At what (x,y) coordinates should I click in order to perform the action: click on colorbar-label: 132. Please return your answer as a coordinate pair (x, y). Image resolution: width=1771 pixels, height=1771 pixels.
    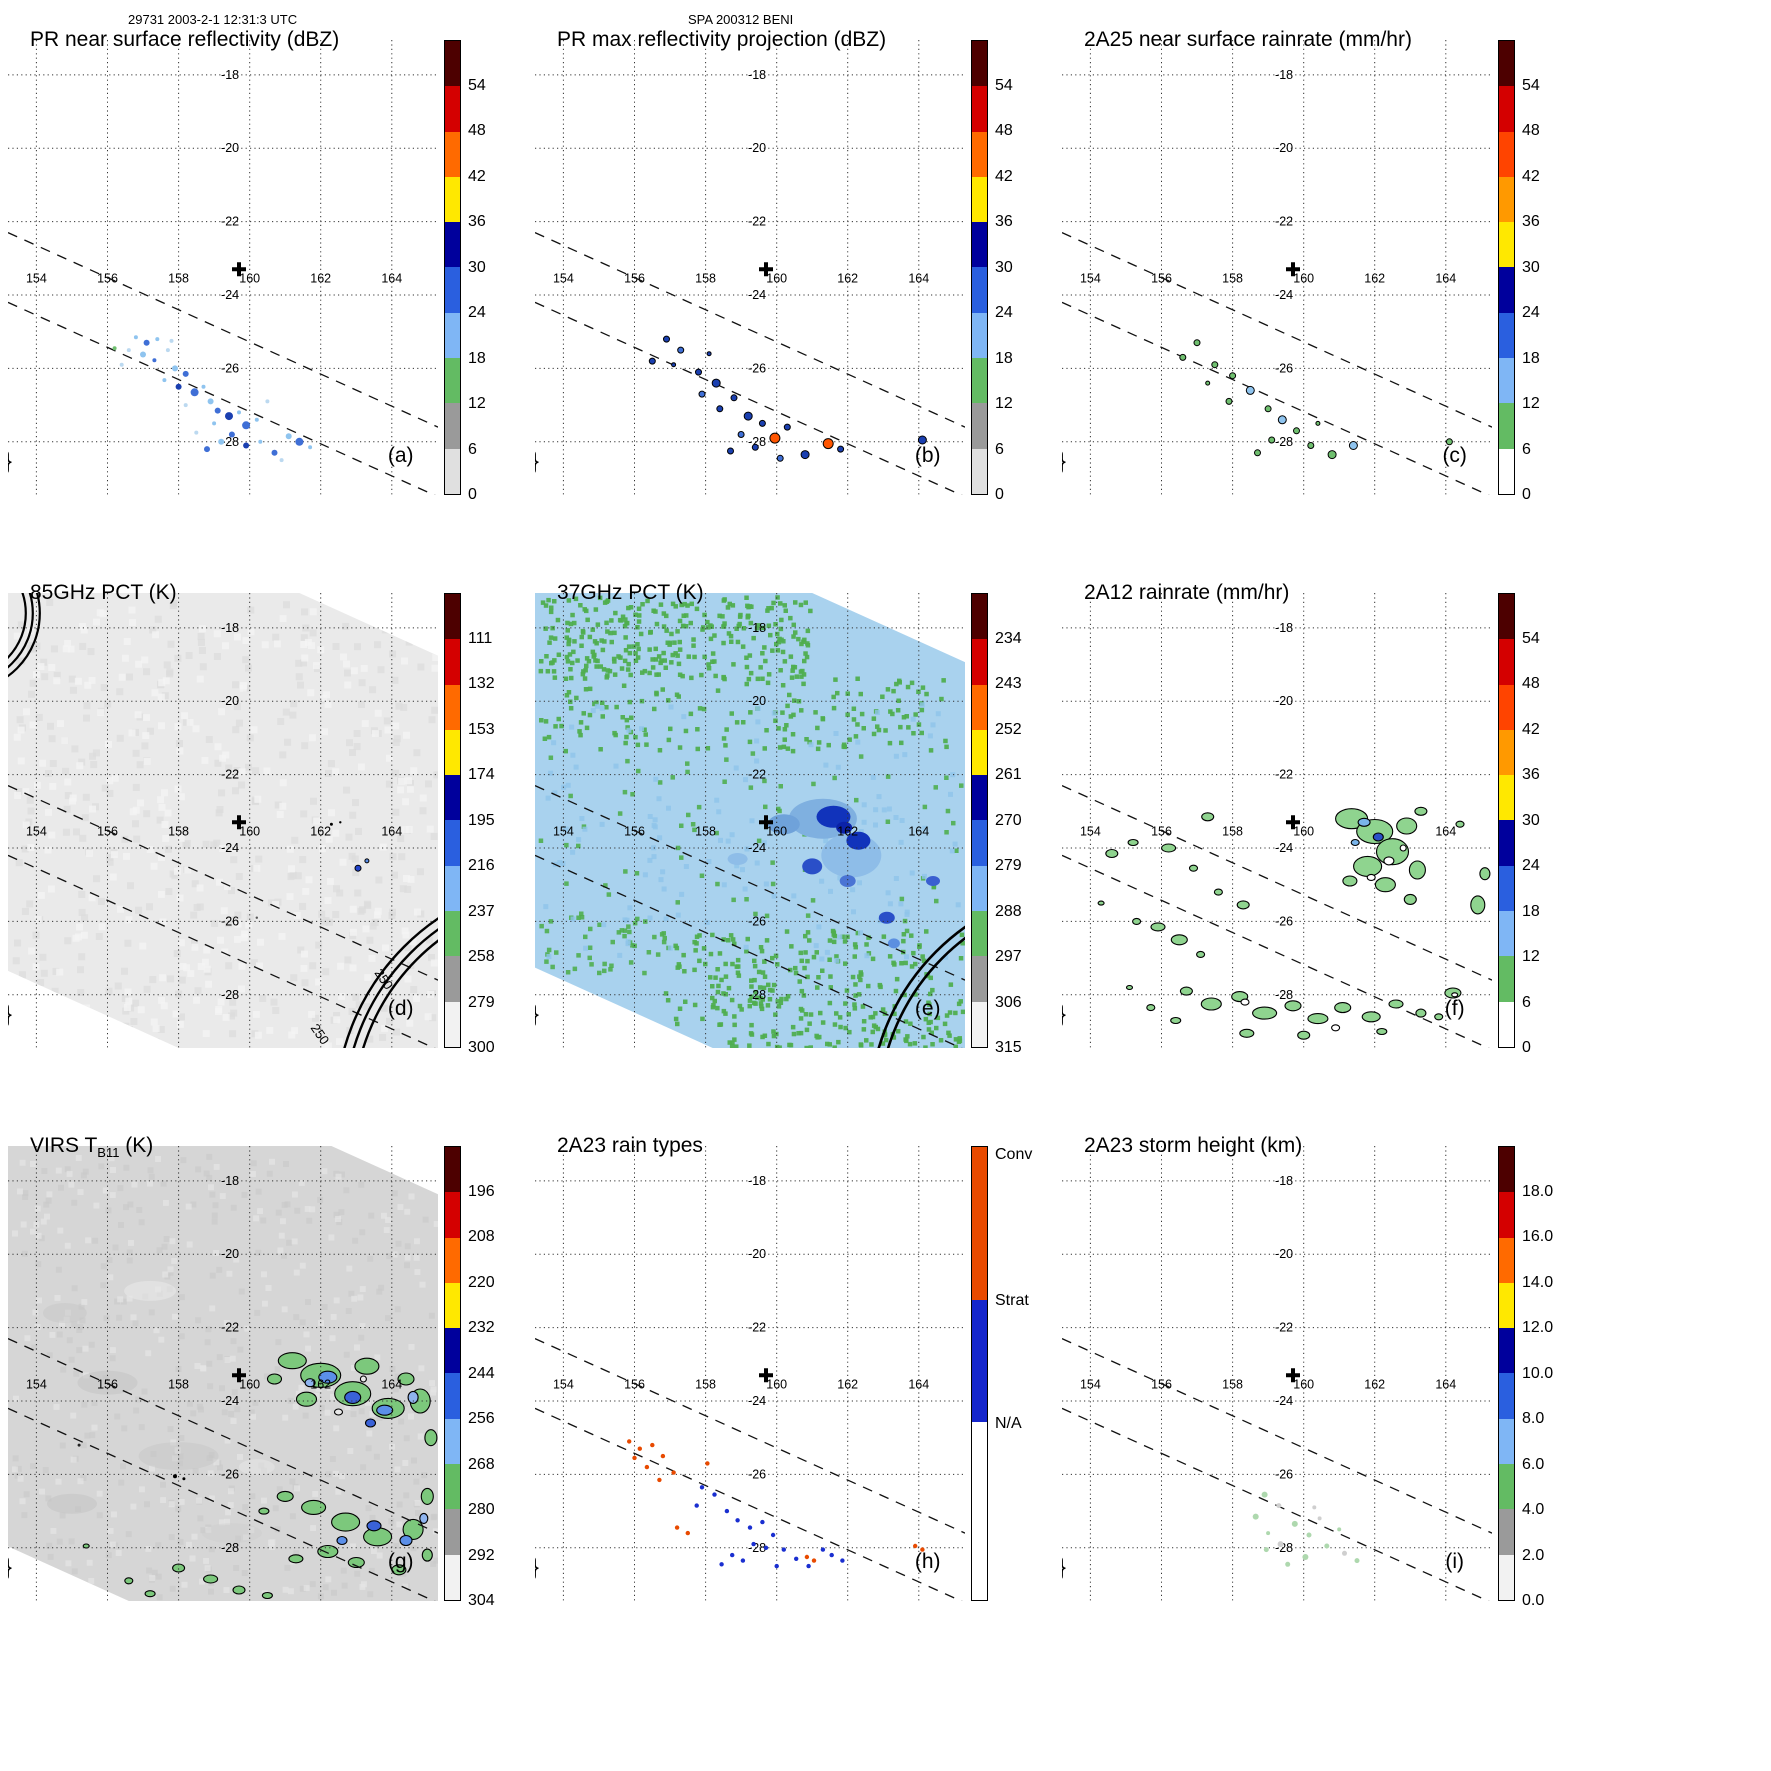
    Looking at the image, I should click on (481, 683).